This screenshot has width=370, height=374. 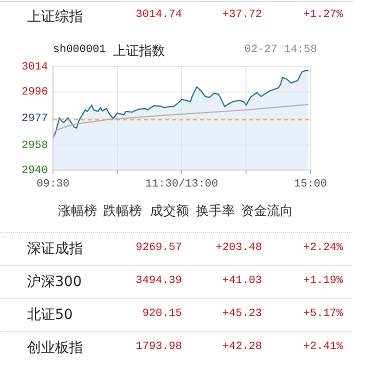 What do you see at coordinates (323, 347) in the screenshot?
I see `text: +2.41%` at bounding box center [323, 347].